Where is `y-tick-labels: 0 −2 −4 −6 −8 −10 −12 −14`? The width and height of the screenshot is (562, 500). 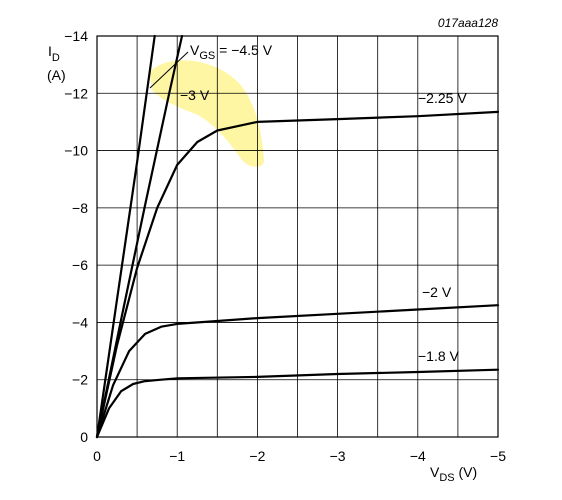 y-tick-labels: 0 −2 −4 −6 −8 −10 −12 −14 is located at coordinates (76, 236).